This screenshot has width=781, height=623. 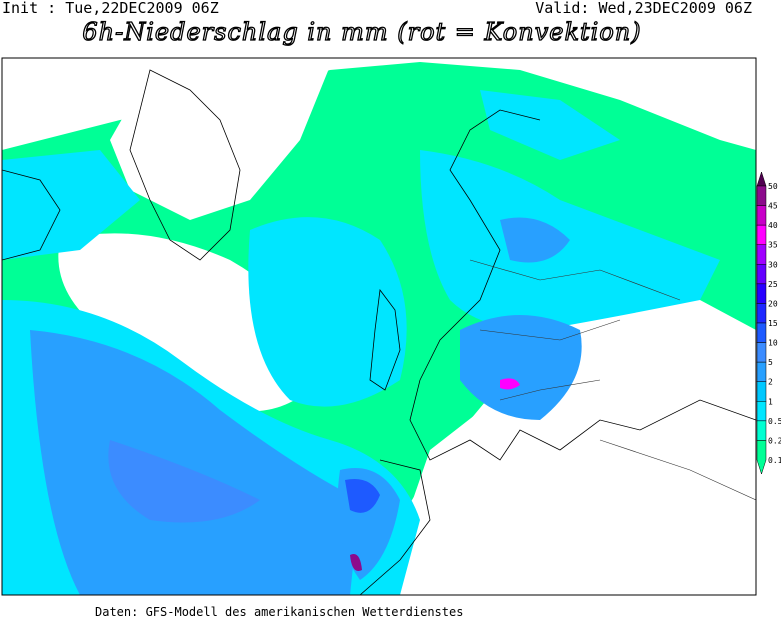 What do you see at coordinates (773, 186) in the screenshot?
I see `legend-label: 50` at bounding box center [773, 186].